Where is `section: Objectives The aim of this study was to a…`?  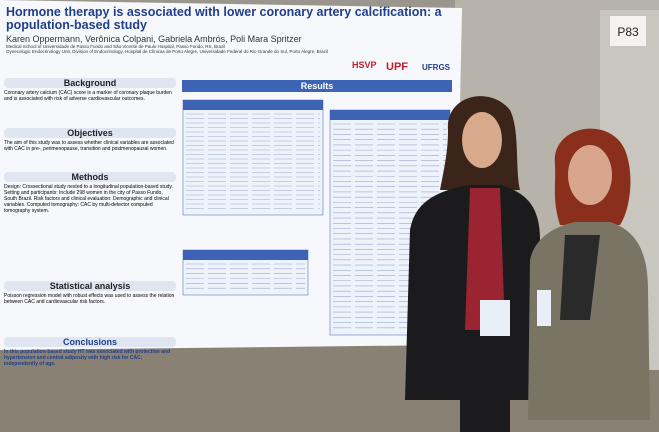
section: Objectives The aim of this study was to a… is located at coordinates (90, 140).